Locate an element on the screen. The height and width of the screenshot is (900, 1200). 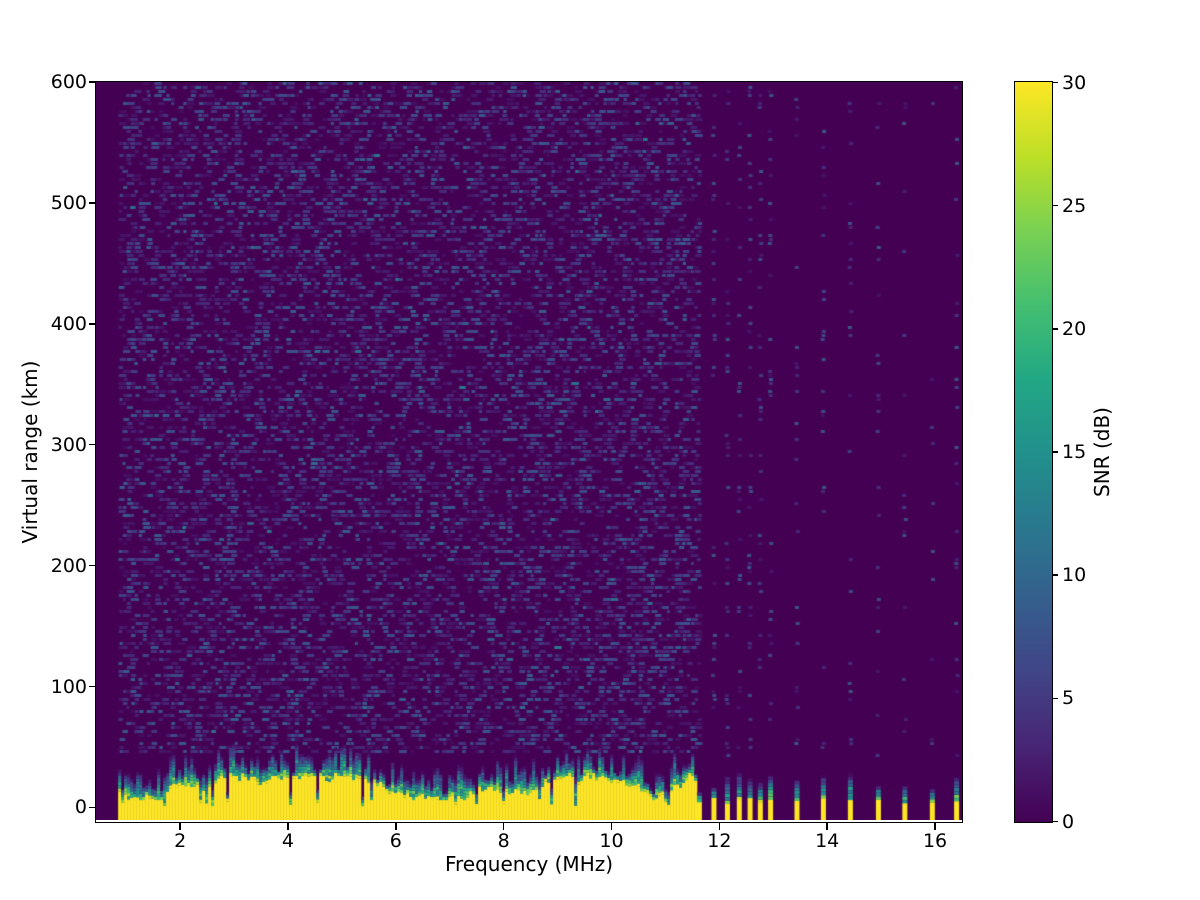
colorbar is located at coordinates (1033, 452).